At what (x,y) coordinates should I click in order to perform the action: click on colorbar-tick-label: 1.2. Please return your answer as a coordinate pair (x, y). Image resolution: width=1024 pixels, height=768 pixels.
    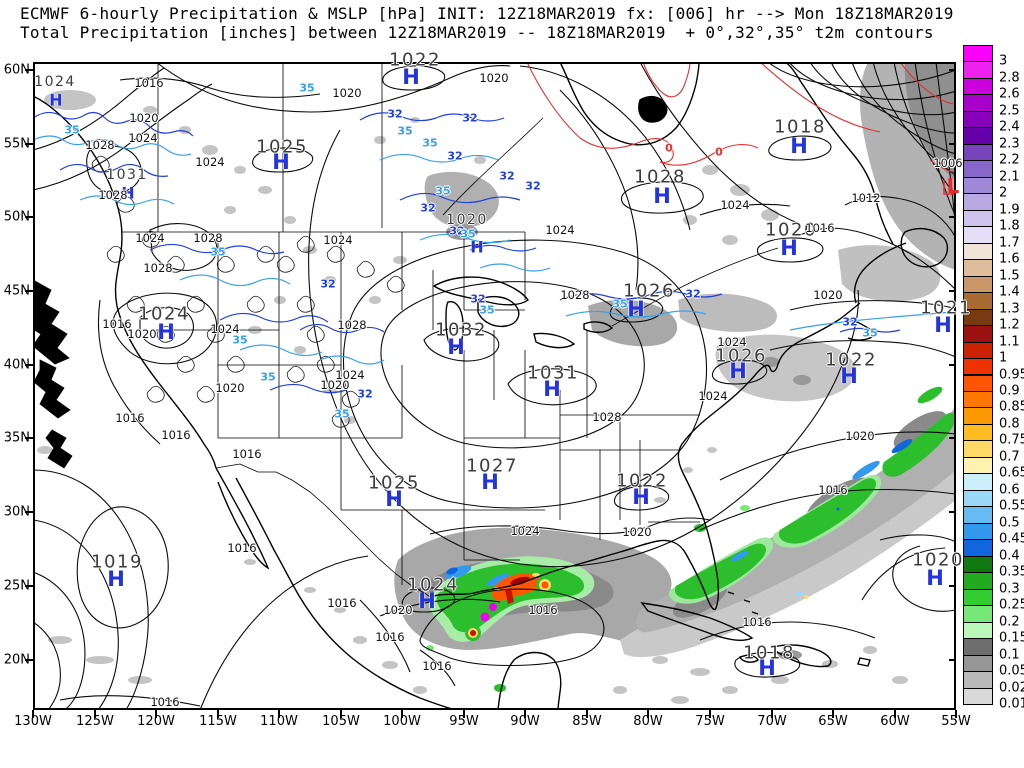
    Looking at the image, I should click on (1009, 325).